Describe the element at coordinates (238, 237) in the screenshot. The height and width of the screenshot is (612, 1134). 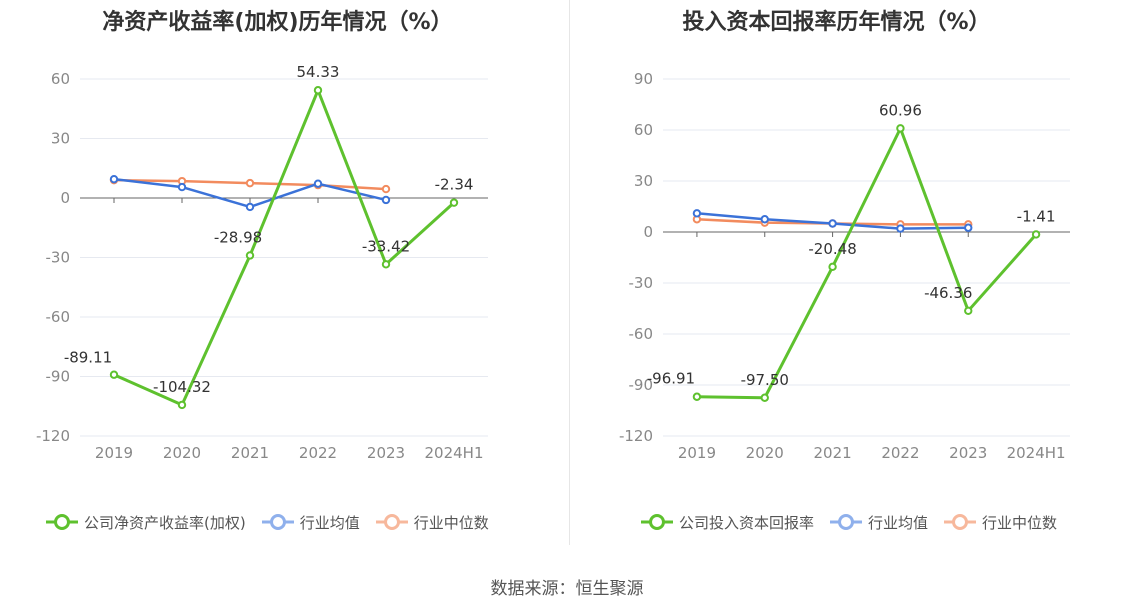
I see `data-label: -28.98` at that location.